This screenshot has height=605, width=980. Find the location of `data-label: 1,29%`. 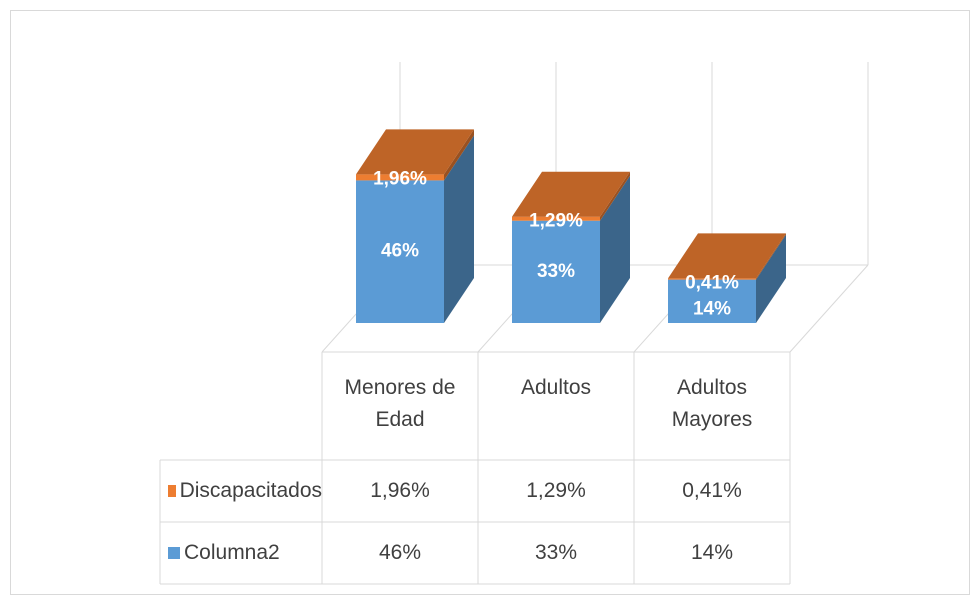

data-label: 1,29% is located at coordinates (556, 221).